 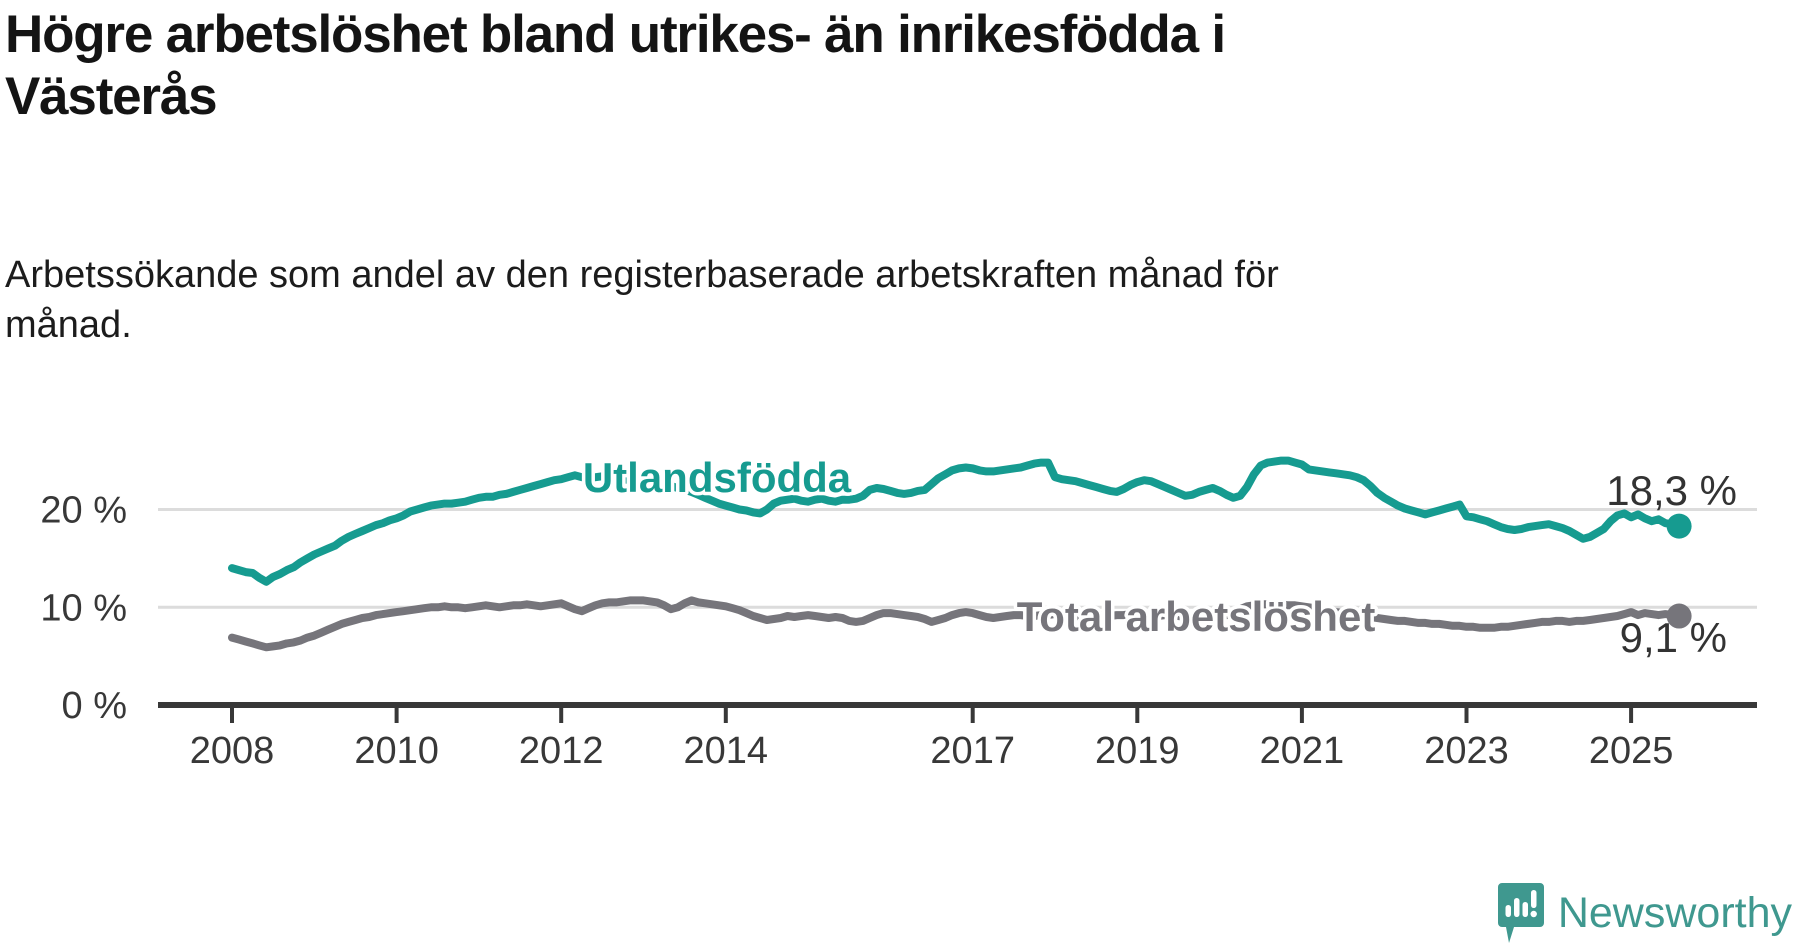 What do you see at coordinates (396, 751) in the screenshot?
I see `x-tick-label: 2010` at bounding box center [396, 751].